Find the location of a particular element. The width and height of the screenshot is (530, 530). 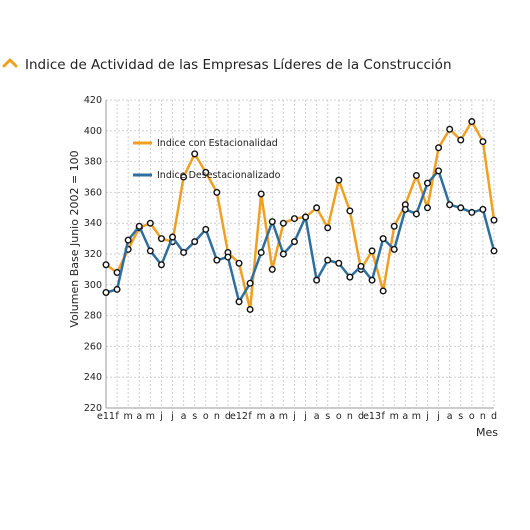

legend-label: Indice Desestacionalizado is located at coordinates (219, 175).